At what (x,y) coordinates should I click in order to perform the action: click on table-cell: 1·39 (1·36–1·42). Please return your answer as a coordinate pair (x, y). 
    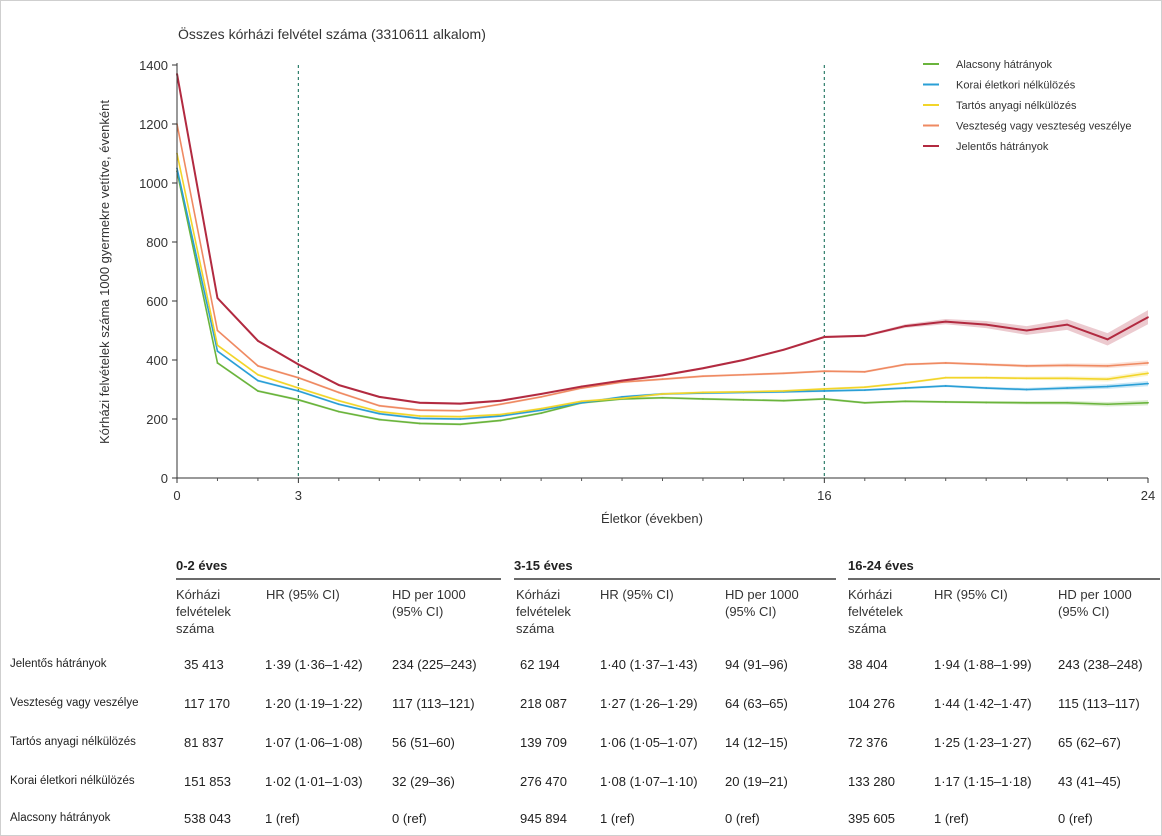
    Looking at the image, I should click on (314, 664).